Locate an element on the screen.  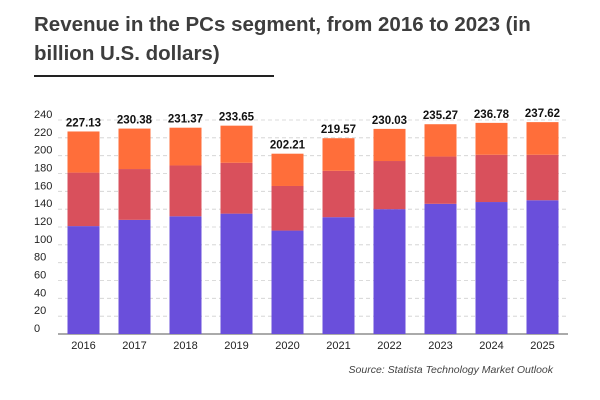
x-tick-label: 2018 is located at coordinates (185, 346).